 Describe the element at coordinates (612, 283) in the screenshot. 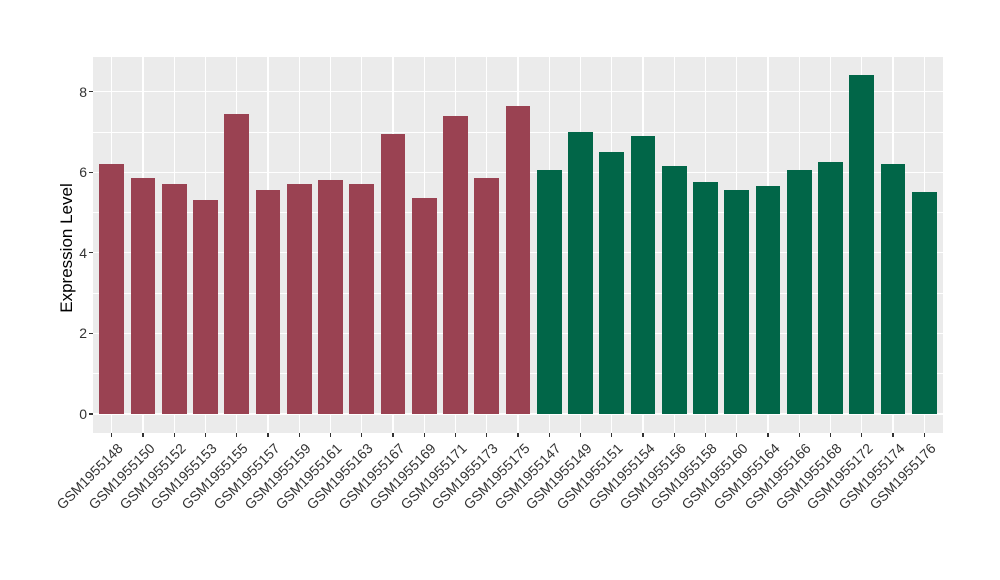

I see `bar-GSM1955151` at that location.